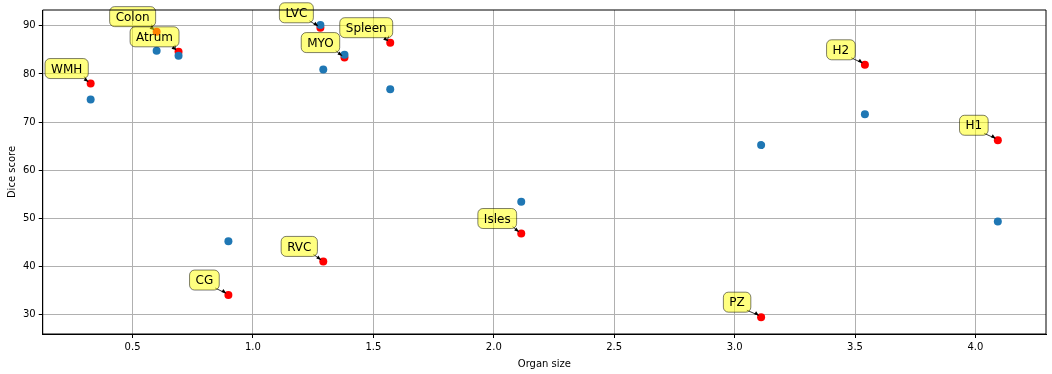 The width and height of the screenshot is (1052, 374). Describe the element at coordinates (841, 49) in the screenshot. I see `annotation: H2` at that location.